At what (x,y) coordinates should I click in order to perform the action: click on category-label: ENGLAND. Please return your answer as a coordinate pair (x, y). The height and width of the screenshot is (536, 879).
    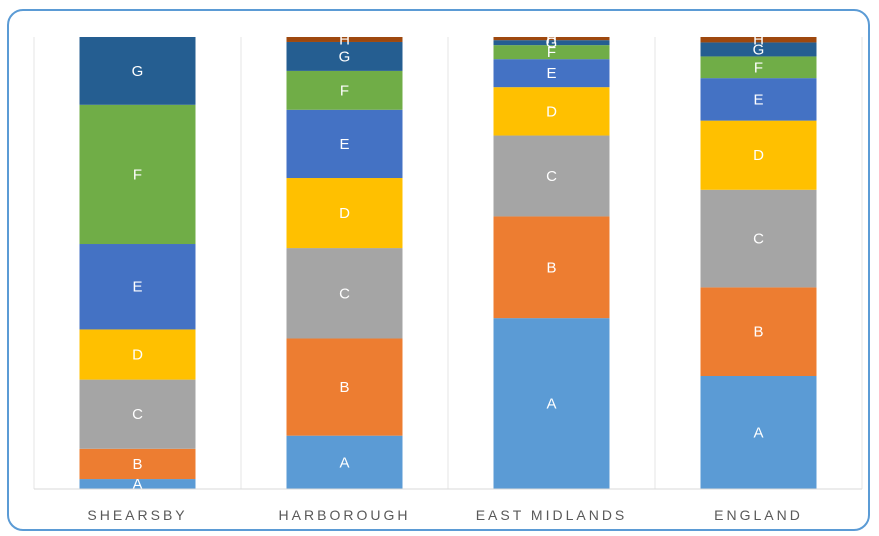
    Looking at the image, I should click on (758, 515).